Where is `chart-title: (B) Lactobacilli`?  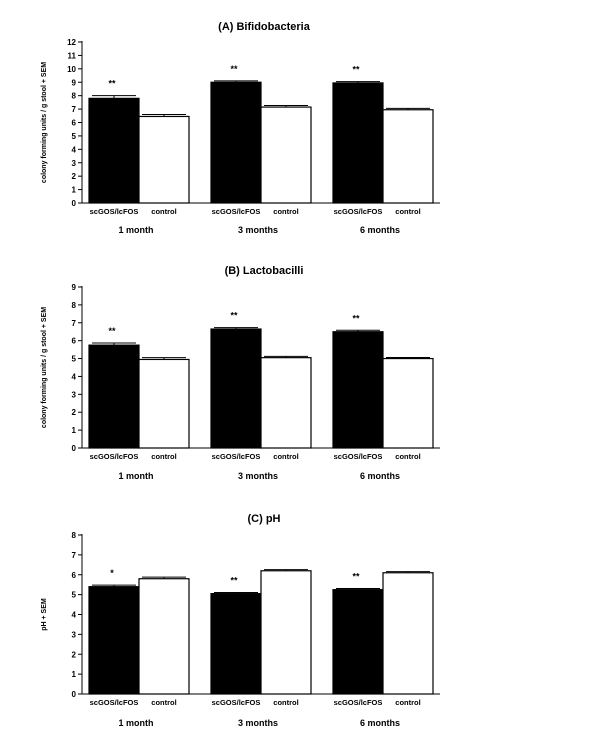 chart-title: (B) Lactobacilli is located at coordinates (264, 271).